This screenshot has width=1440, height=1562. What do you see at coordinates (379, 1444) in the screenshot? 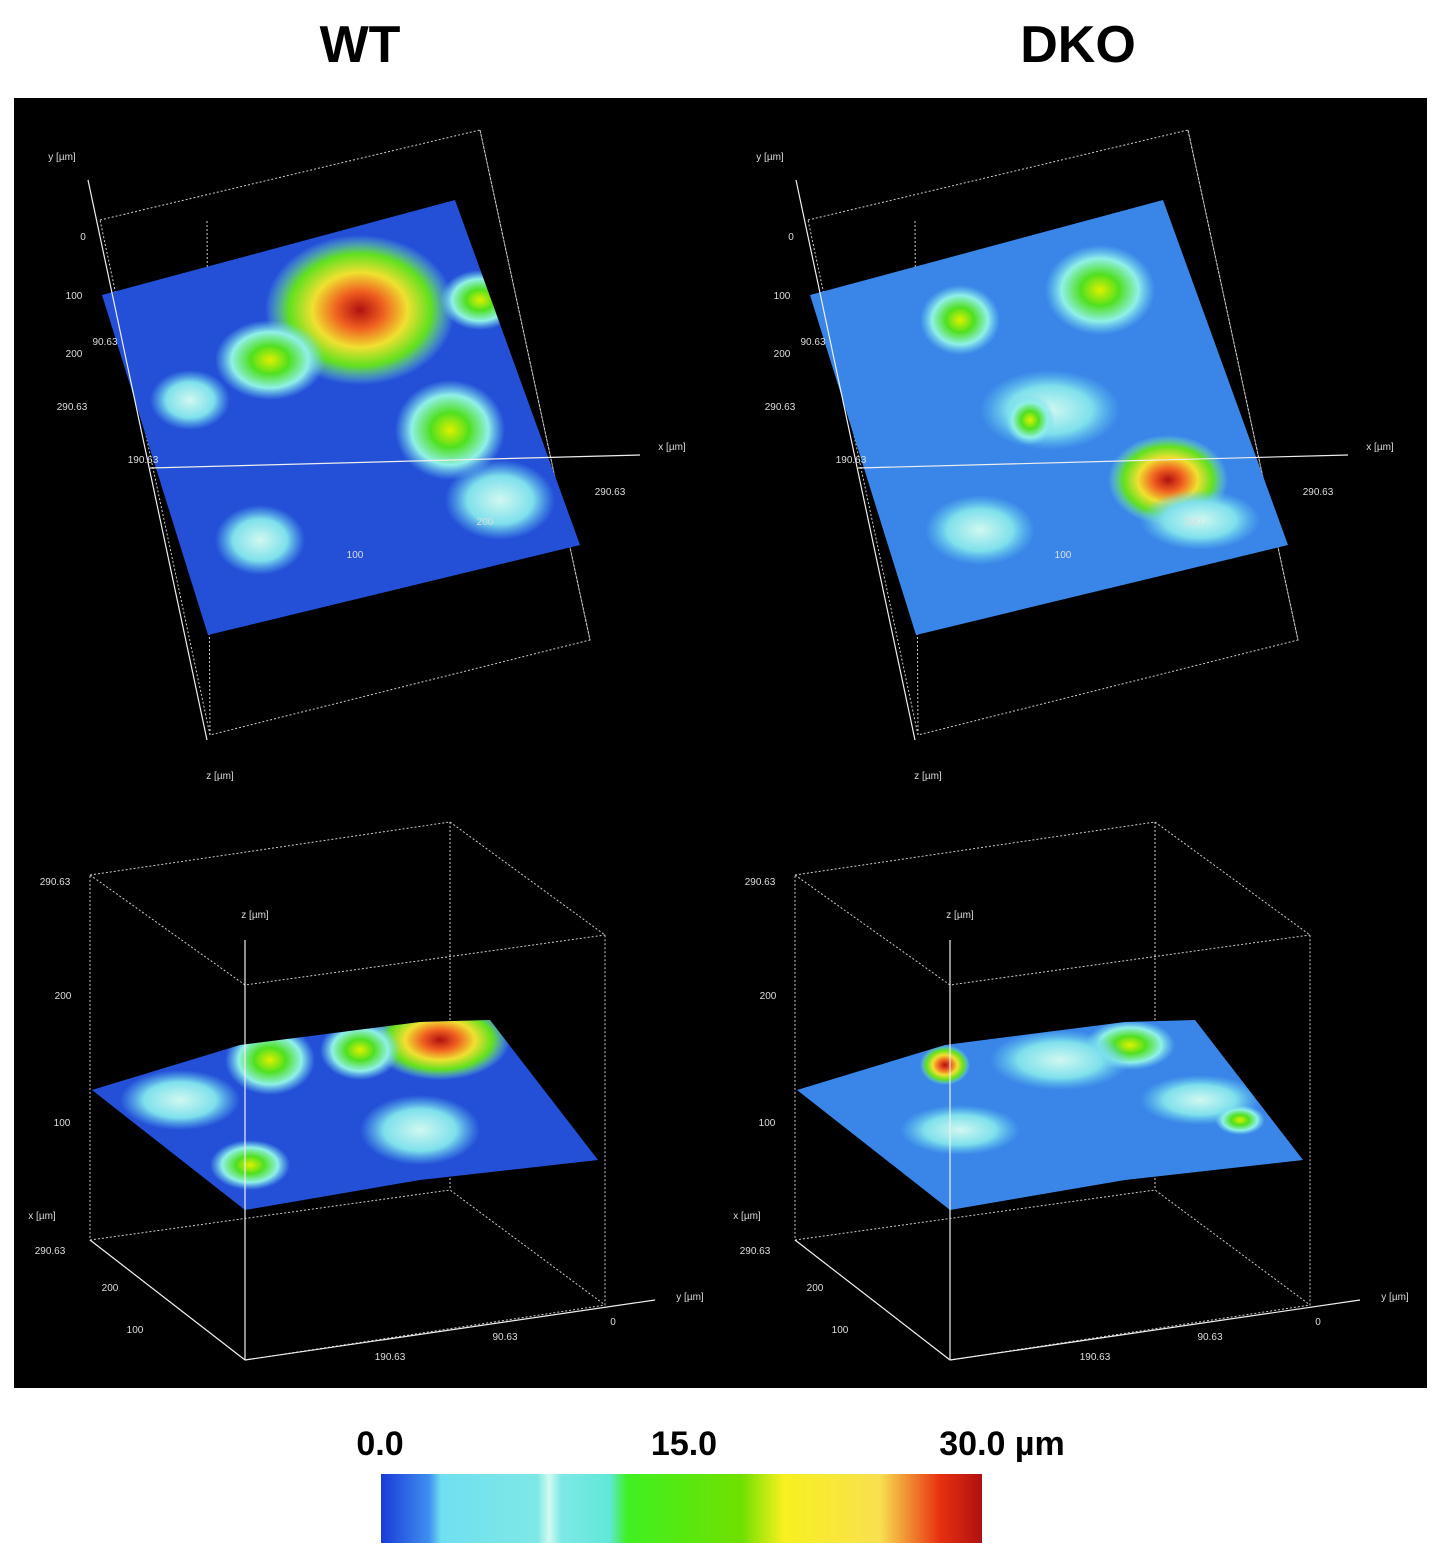
I see `colorbar-label: 0.0` at bounding box center [379, 1444].